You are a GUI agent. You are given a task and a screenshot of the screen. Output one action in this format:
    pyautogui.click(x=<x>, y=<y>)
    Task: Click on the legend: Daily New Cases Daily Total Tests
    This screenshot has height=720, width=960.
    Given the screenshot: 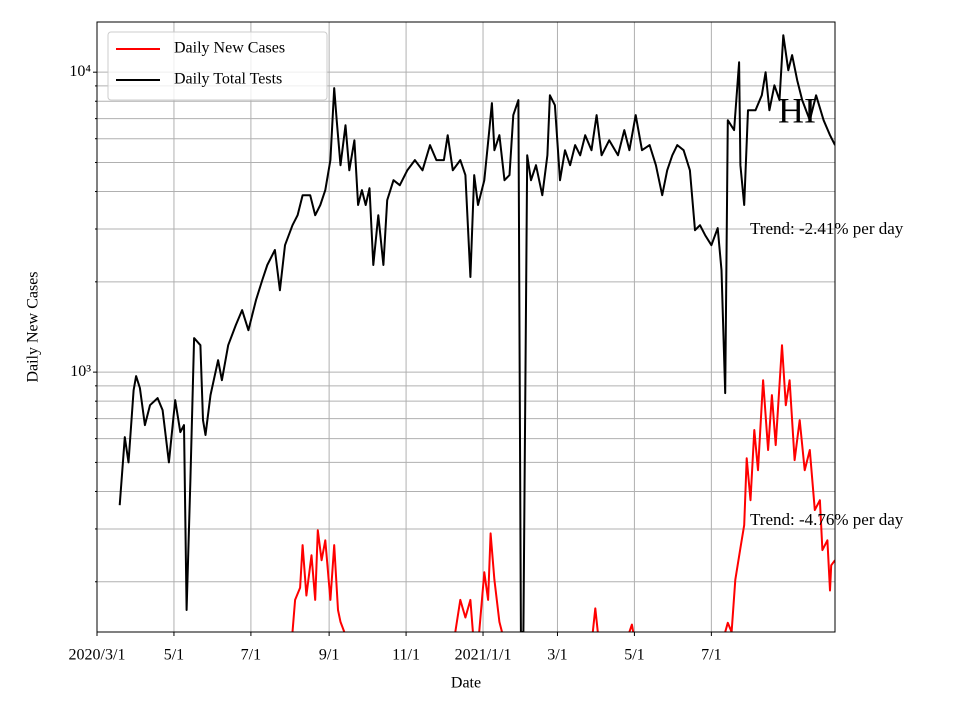 What is the action you would take?
    pyautogui.click(x=217, y=66)
    